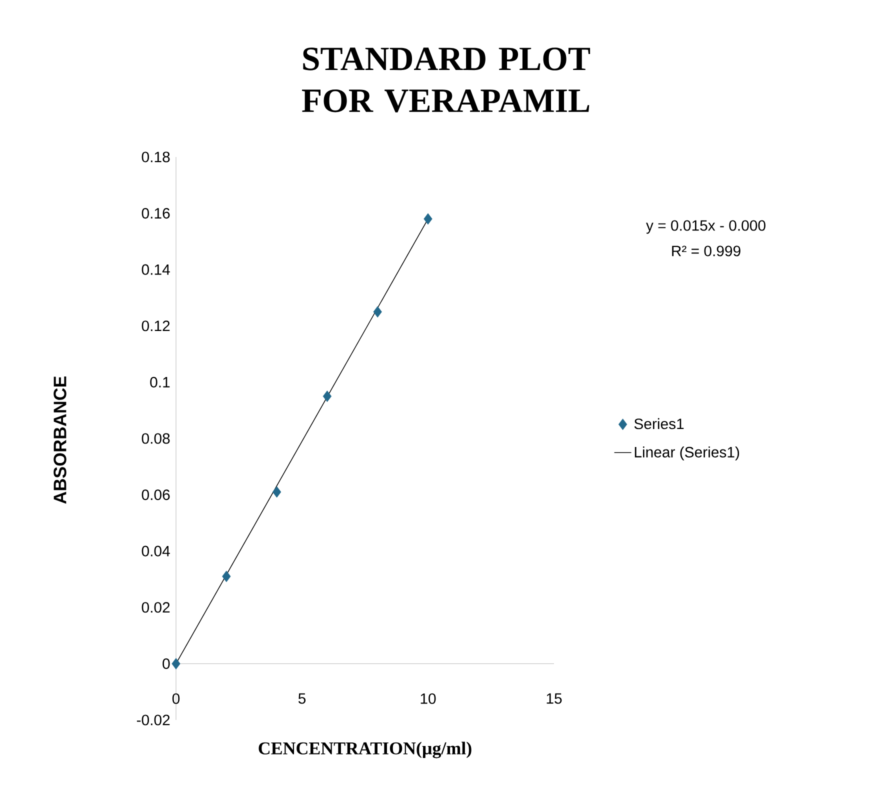 This screenshot has height=791, width=874. Describe the element at coordinates (156, 438) in the screenshot. I see `y-tick-label: 0.08` at that location.